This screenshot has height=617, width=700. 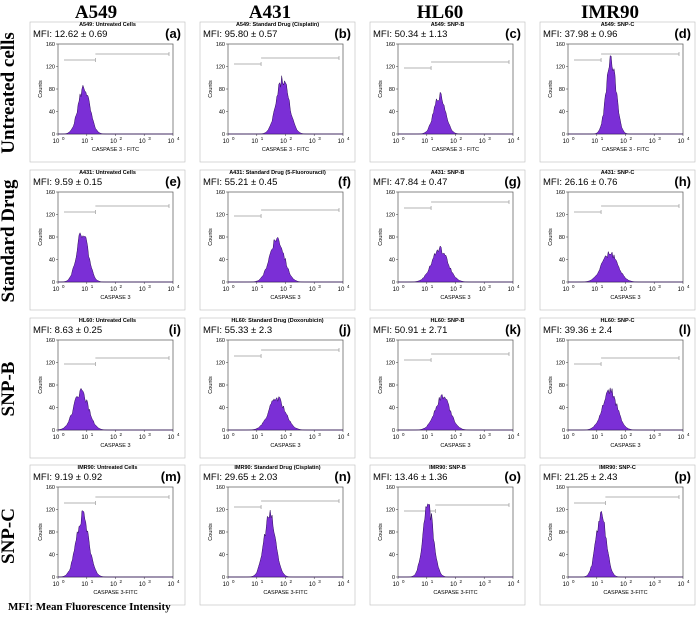 What do you see at coordinates (240, 182) in the screenshot?
I see `mfi-label: MFI: 55.21 ± 0.45` at bounding box center [240, 182].